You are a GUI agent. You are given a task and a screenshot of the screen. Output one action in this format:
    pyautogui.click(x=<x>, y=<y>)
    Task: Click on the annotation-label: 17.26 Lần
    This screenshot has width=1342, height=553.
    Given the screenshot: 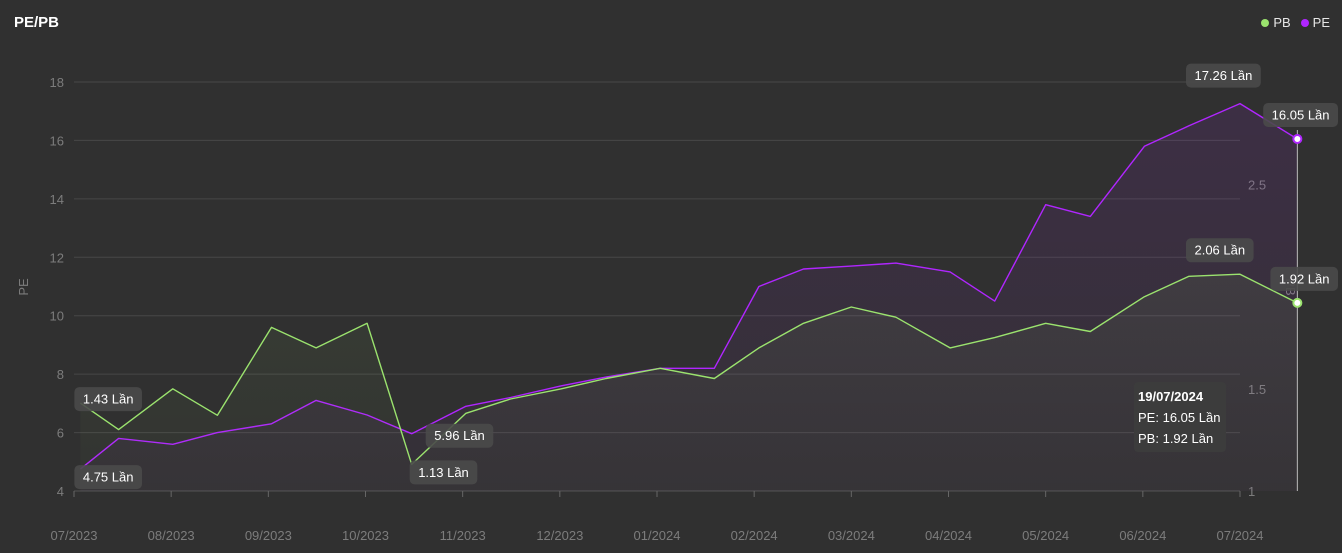 What is the action you would take?
    pyautogui.click(x=1223, y=75)
    